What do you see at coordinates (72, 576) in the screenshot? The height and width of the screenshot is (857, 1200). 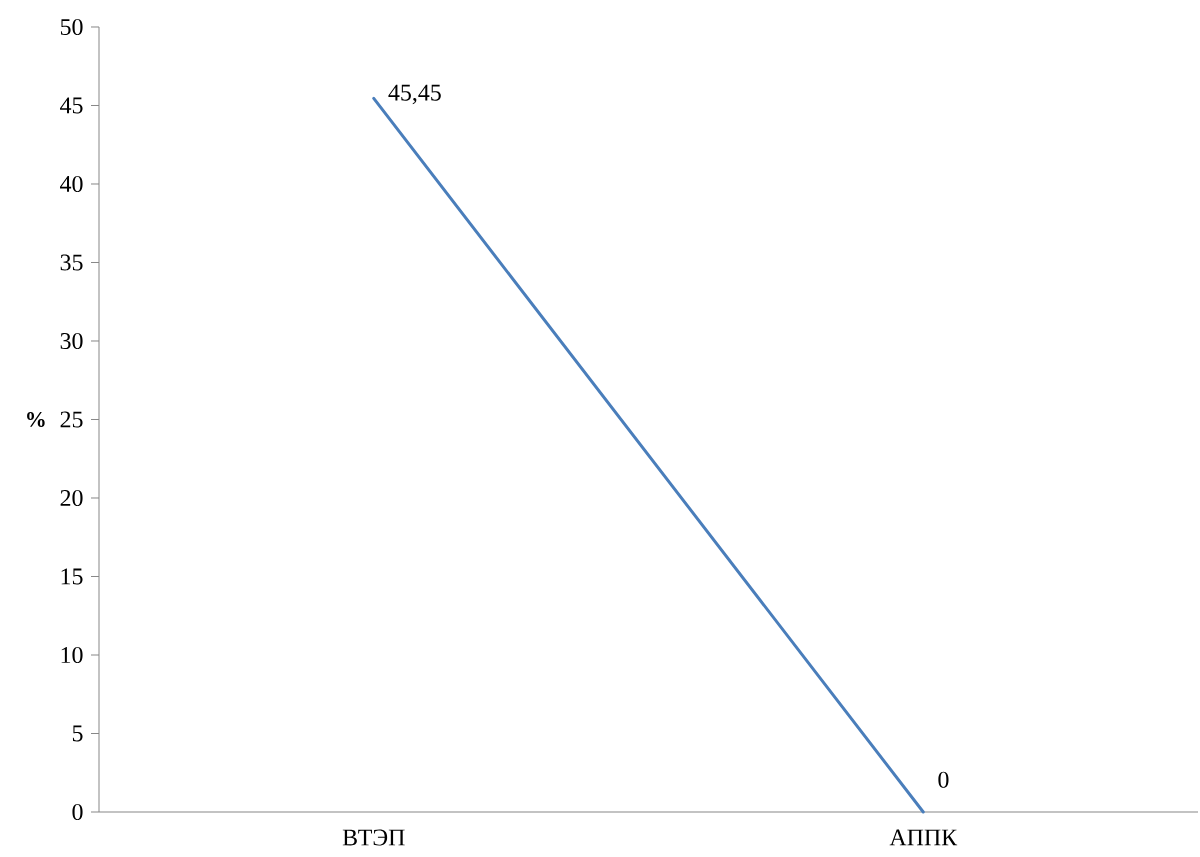 I see `y-tick-label: 15` at bounding box center [72, 576].